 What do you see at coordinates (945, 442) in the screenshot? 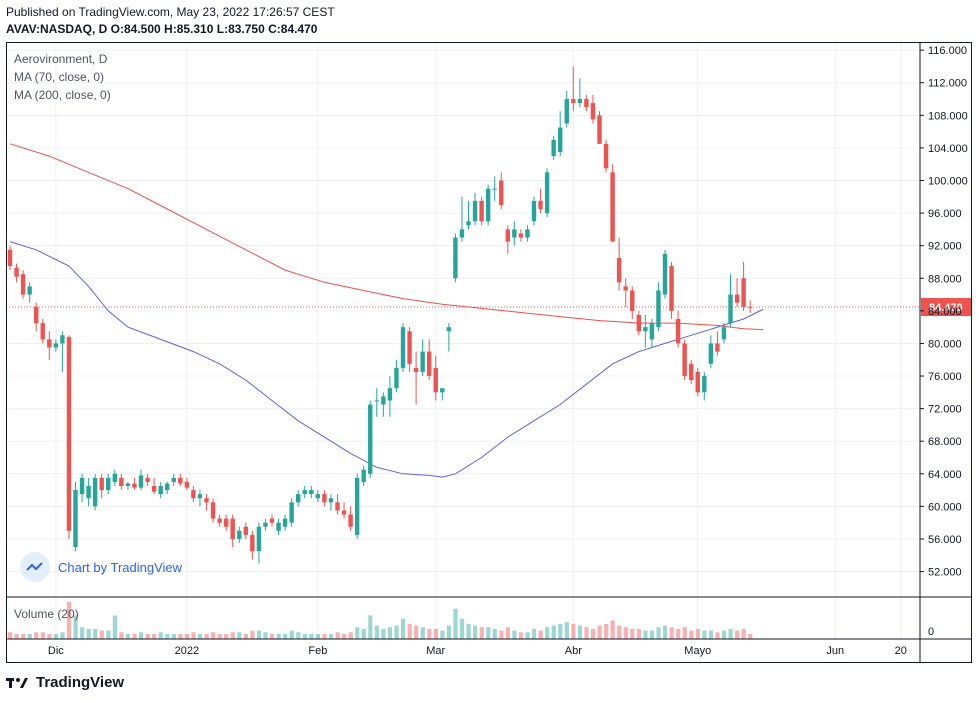
I see `y-tick-label: 68.000` at bounding box center [945, 442].